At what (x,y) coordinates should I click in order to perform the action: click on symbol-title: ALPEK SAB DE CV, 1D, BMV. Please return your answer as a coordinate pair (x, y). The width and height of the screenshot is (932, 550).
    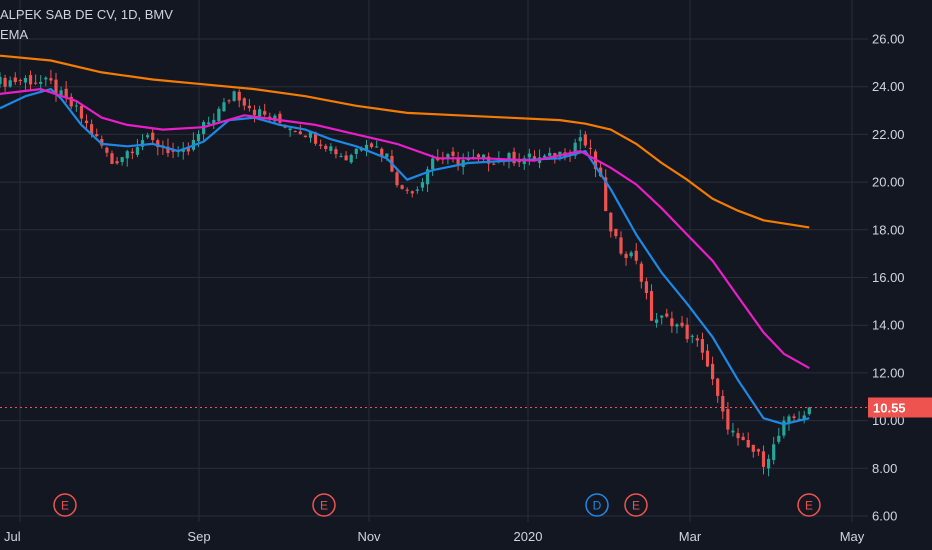
    Looking at the image, I should click on (86, 14).